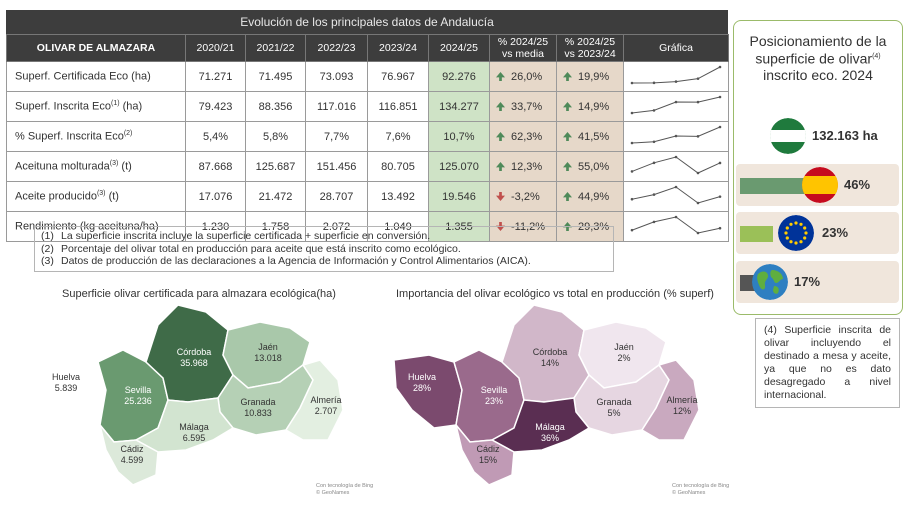 The height and width of the screenshot is (507, 906). Describe the element at coordinates (345, 489) in the screenshot. I see `map1-credit: Con tecnología de Bing © GeoNames` at that location.